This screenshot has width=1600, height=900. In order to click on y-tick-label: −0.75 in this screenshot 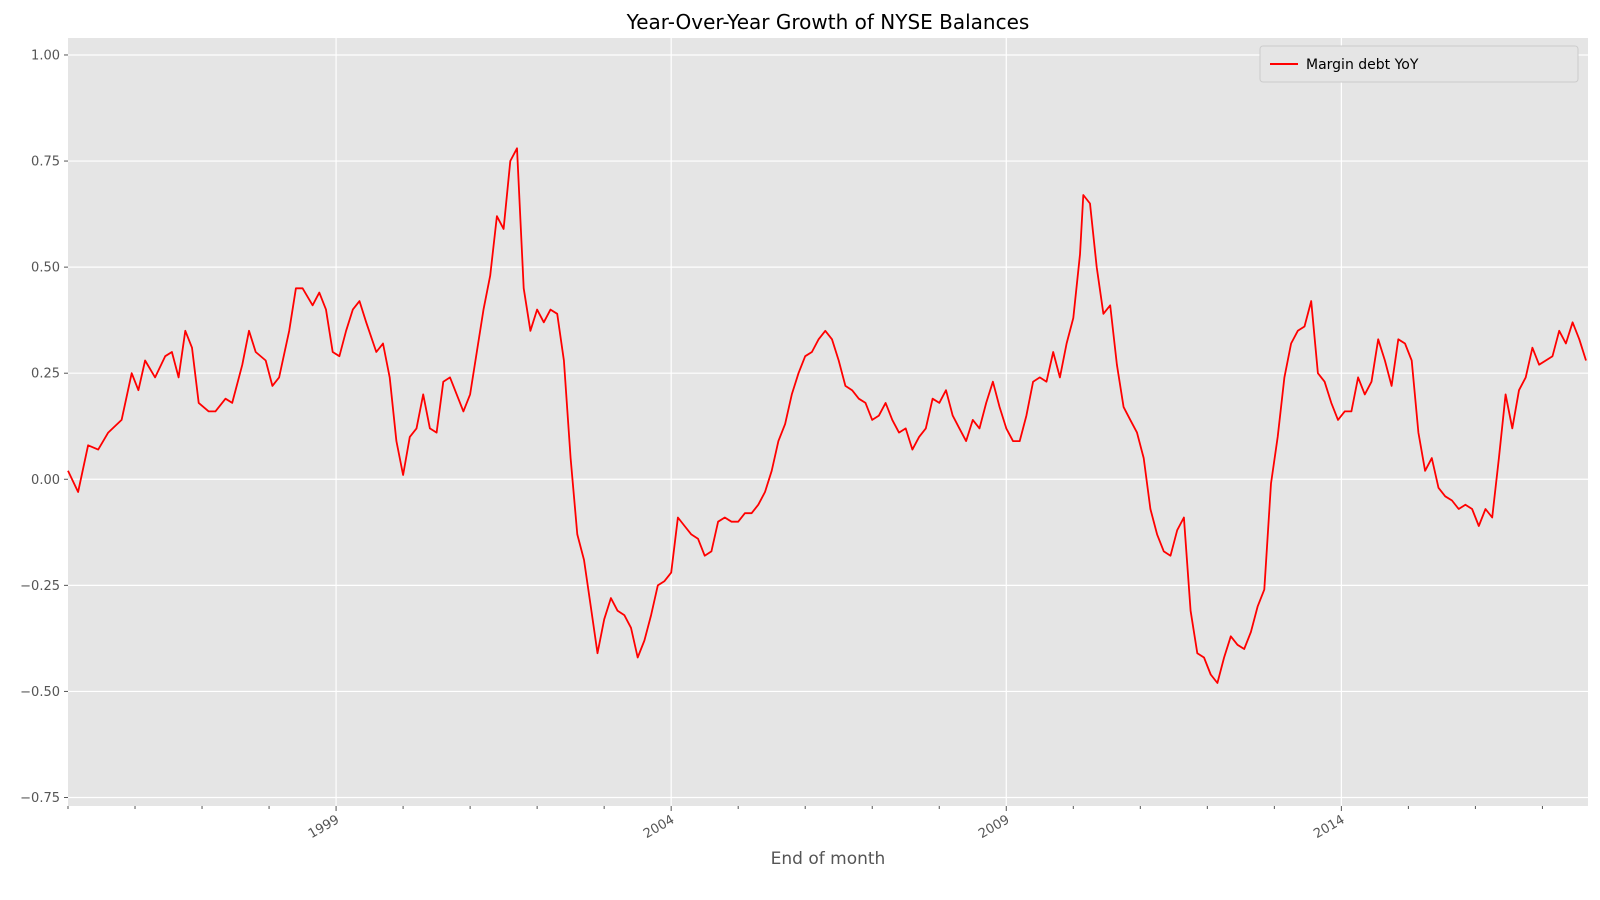, I will do `click(40, 798)`.